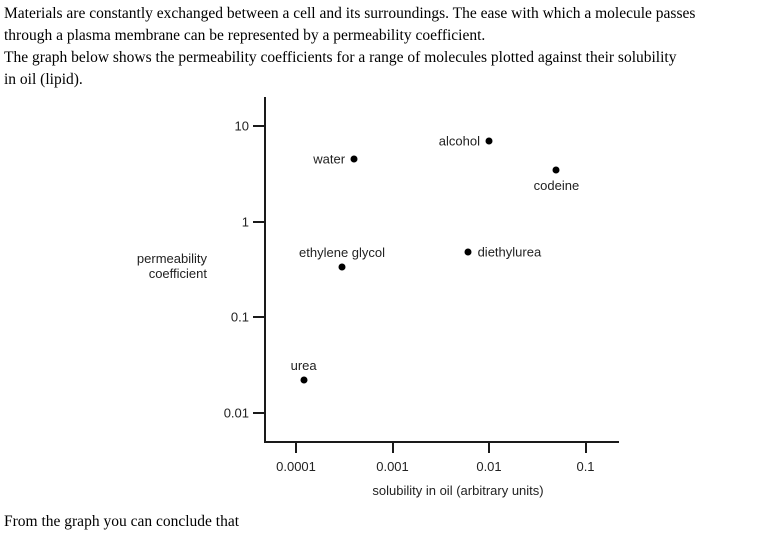 The height and width of the screenshot is (538, 761). What do you see at coordinates (556, 185) in the screenshot?
I see `point-label-codeine: codeine` at bounding box center [556, 185].